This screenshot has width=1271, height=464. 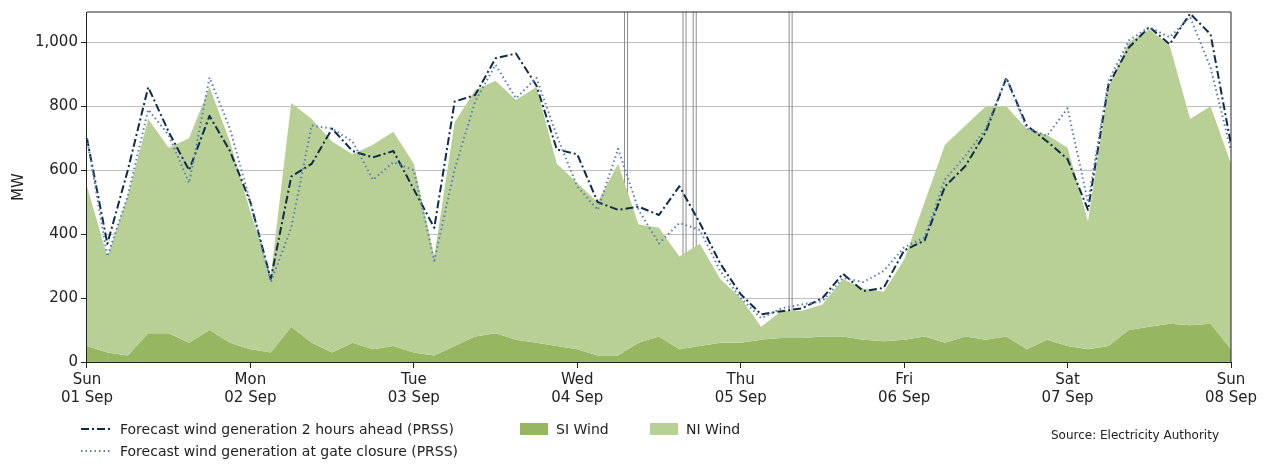 What do you see at coordinates (413, 387) in the screenshot?
I see `x-tick-label: Tue 03 Sep` at bounding box center [413, 387].